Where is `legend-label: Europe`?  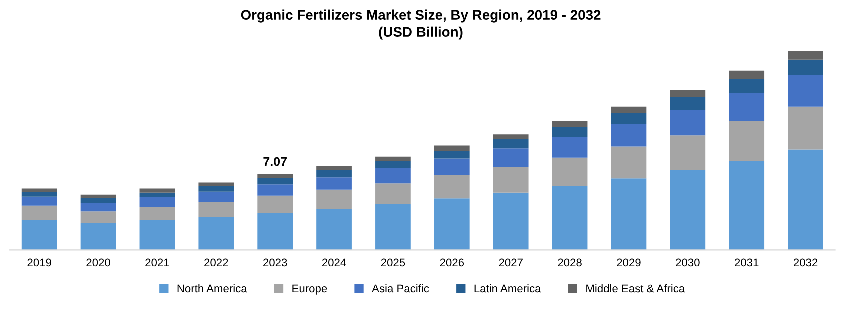 legend-label: Europe is located at coordinates (310, 289).